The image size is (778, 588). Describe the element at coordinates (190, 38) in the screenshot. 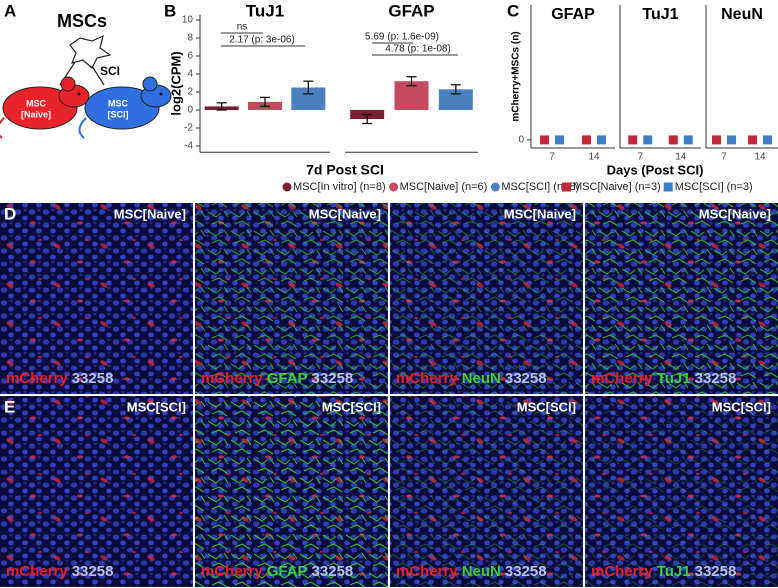

I see `y-tick-label: 8` at that location.